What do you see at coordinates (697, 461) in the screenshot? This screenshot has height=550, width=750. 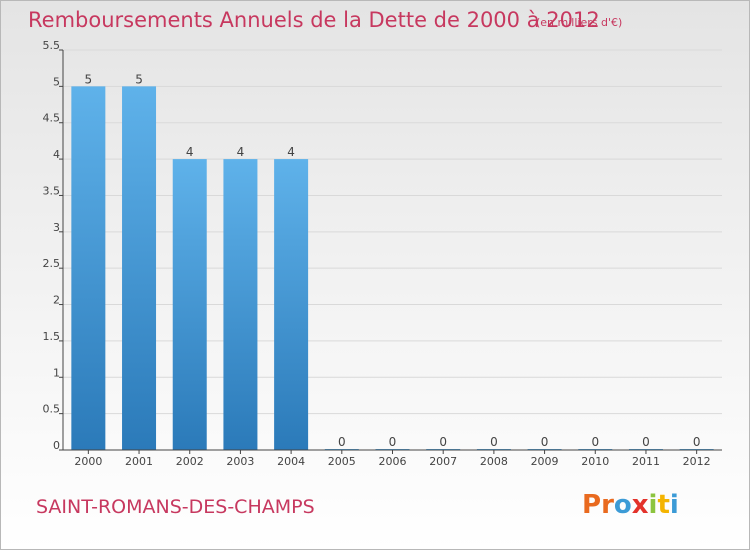 I see `x-tick-label: 2012` at bounding box center [697, 461].